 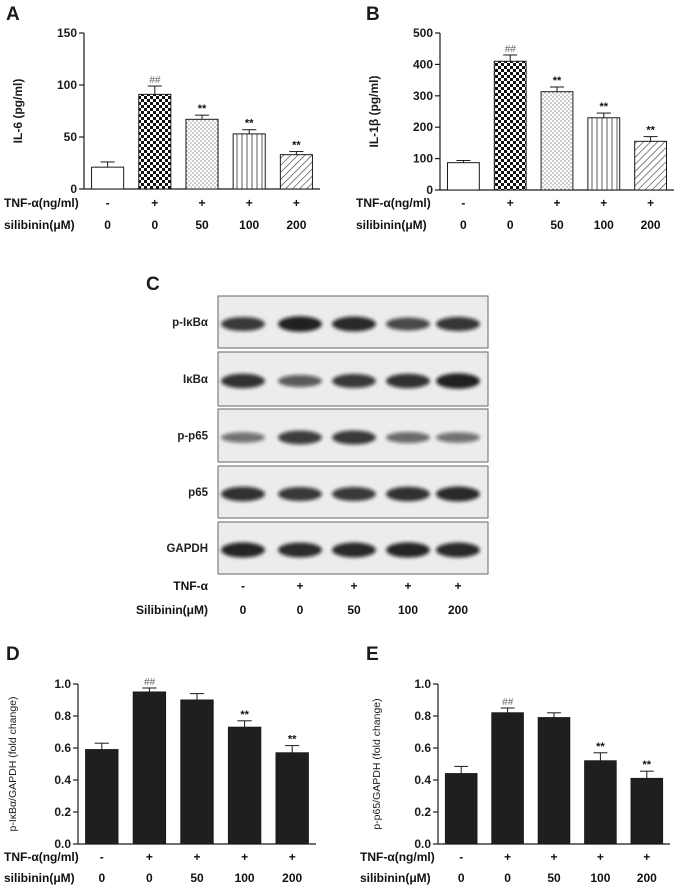 I want to click on y-tick-label: 0.0, so click(x=422, y=844).